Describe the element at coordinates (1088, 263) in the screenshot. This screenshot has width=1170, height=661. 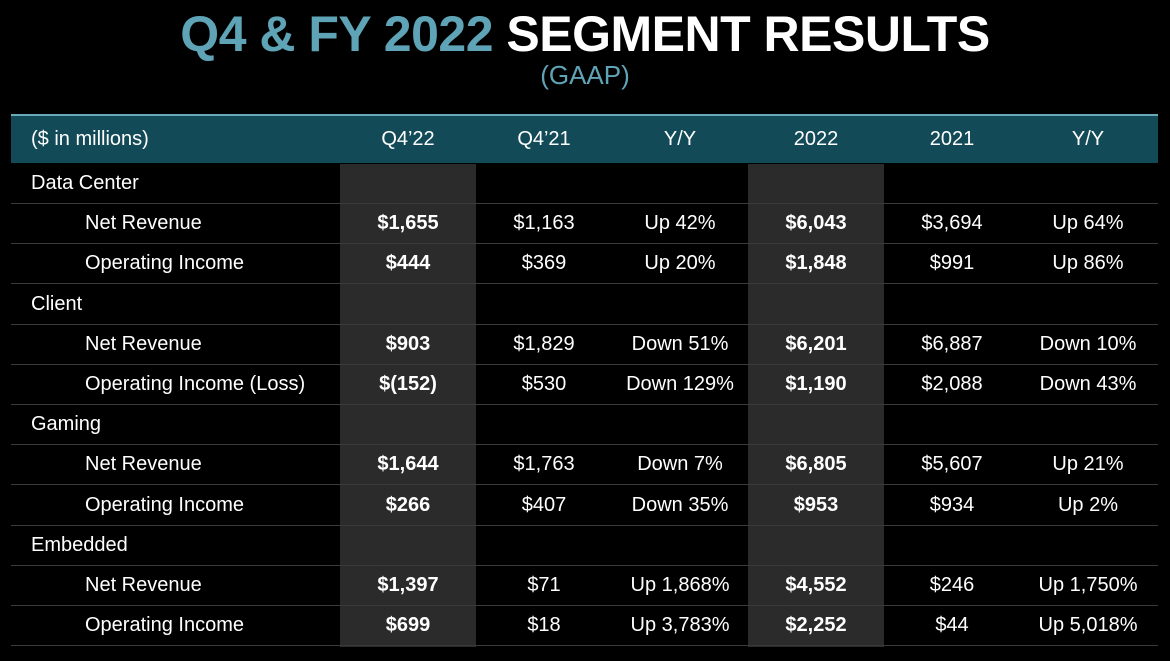
I see `cell-fy-yy: Up 86%` at that location.